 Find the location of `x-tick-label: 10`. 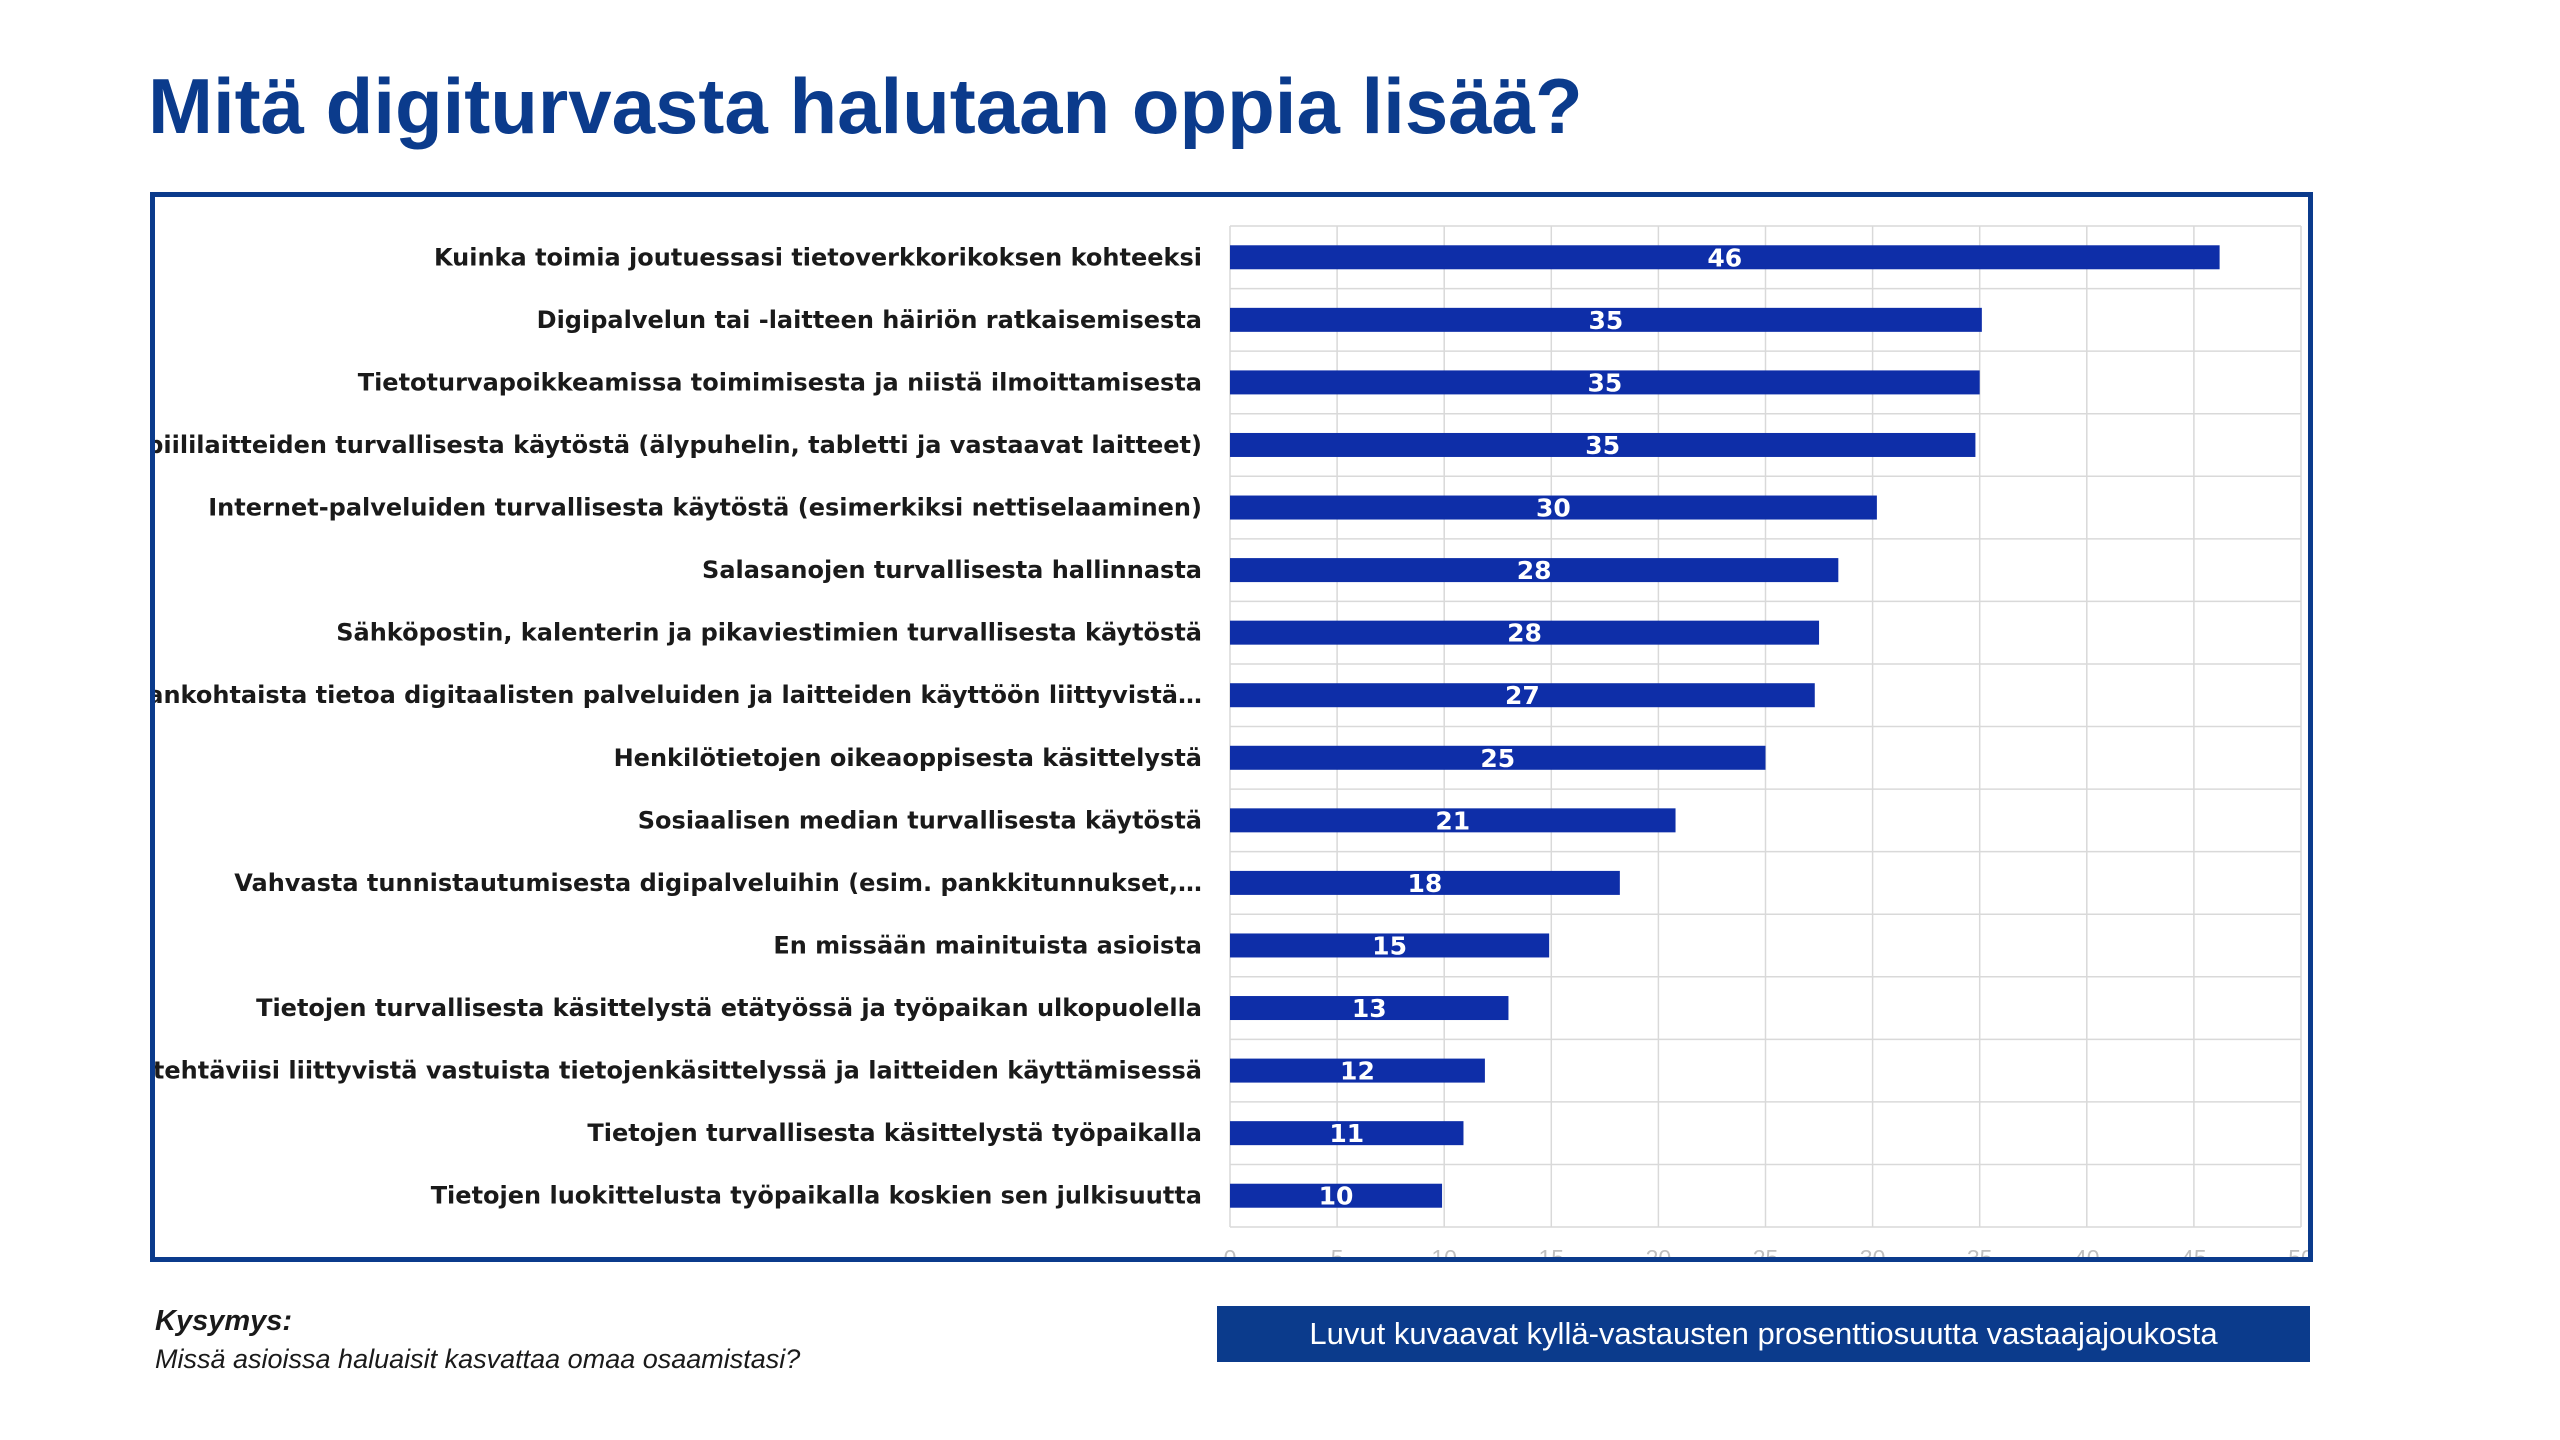

x-tick-label: 10 is located at coordinates (1444, 1251).